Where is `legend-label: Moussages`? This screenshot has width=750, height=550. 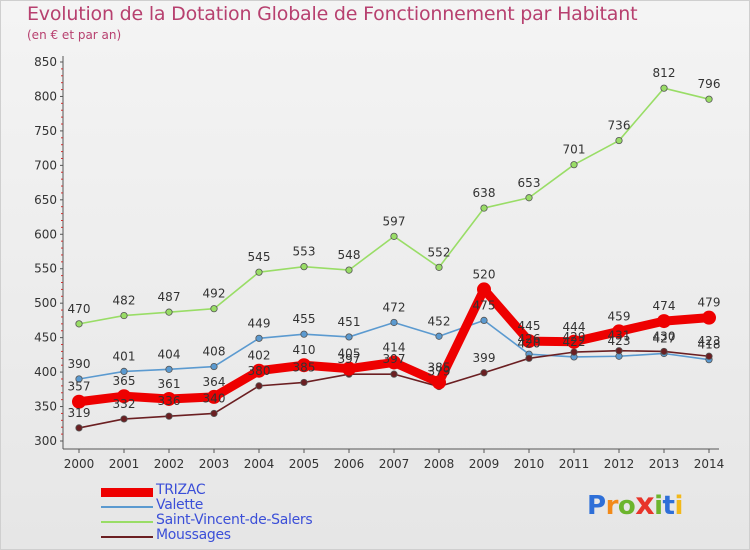 legend-label: Moussages is located at coordinates (193, 535).